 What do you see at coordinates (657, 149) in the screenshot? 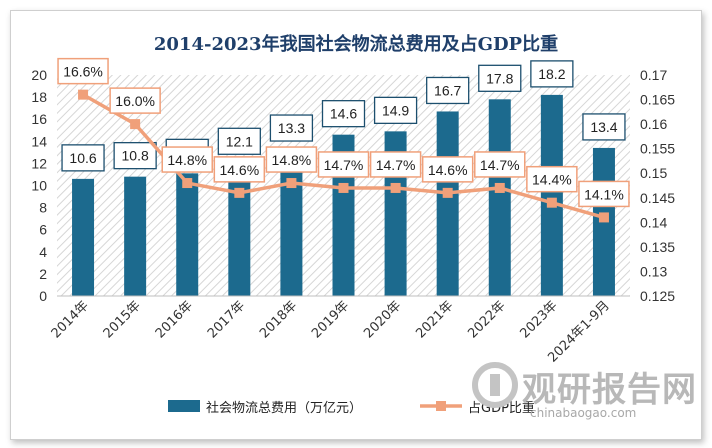
I see `y-right-tick-label: 0.155` at bounding box center [657, 149].